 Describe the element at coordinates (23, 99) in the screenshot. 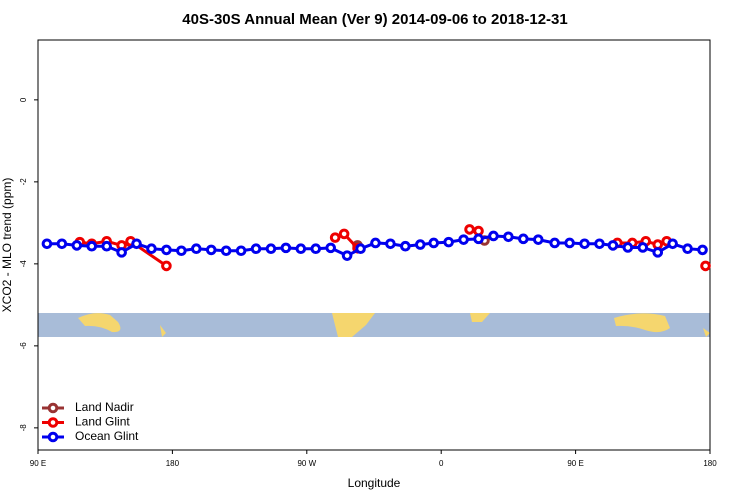

I see `y-tick-label: 0` at that location.